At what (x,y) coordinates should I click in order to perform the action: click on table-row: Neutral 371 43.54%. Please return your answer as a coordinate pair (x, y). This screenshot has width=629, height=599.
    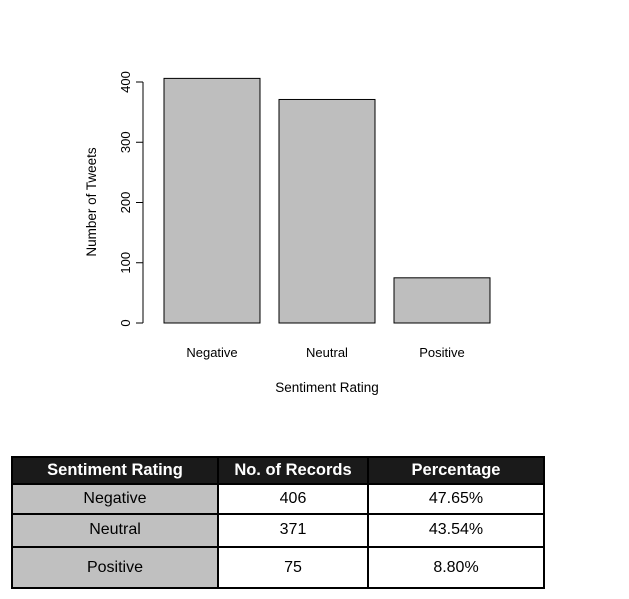
    Looking at the image, I should click on (278, 530).